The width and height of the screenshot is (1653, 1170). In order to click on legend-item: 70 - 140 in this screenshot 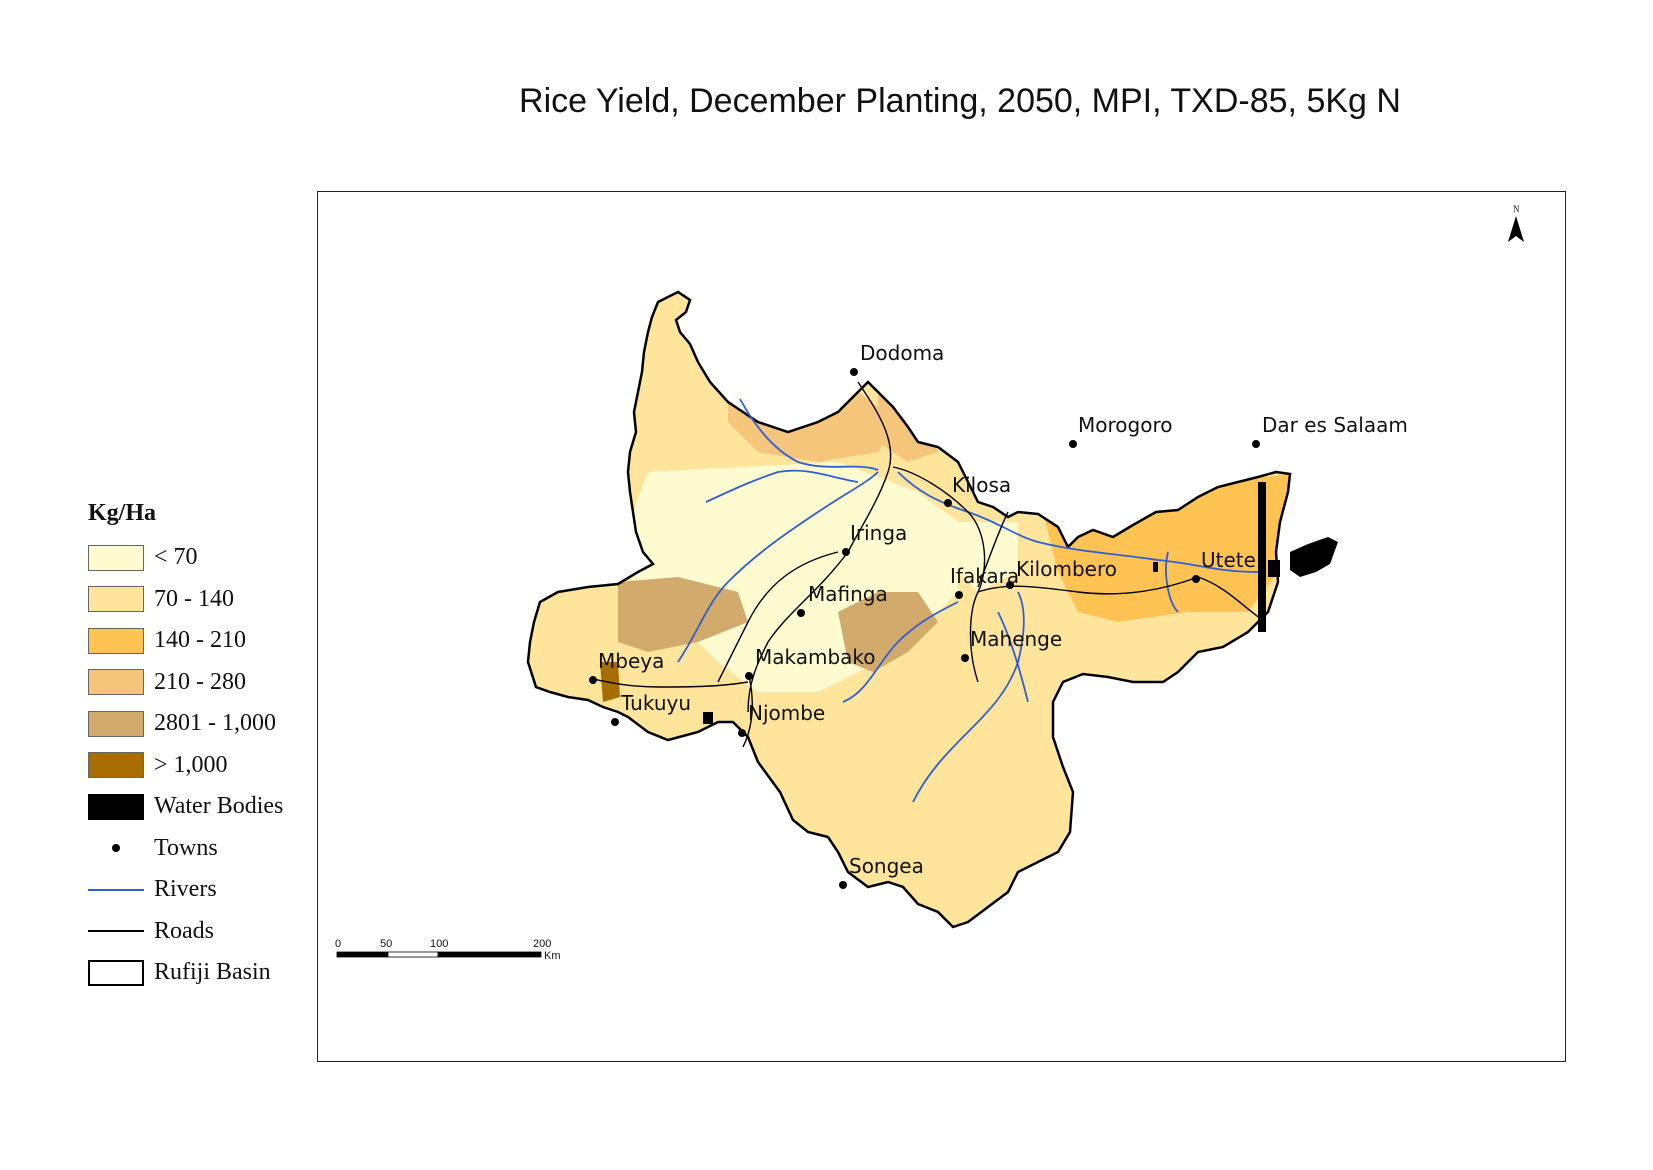, I will do `click(185, 600)`.